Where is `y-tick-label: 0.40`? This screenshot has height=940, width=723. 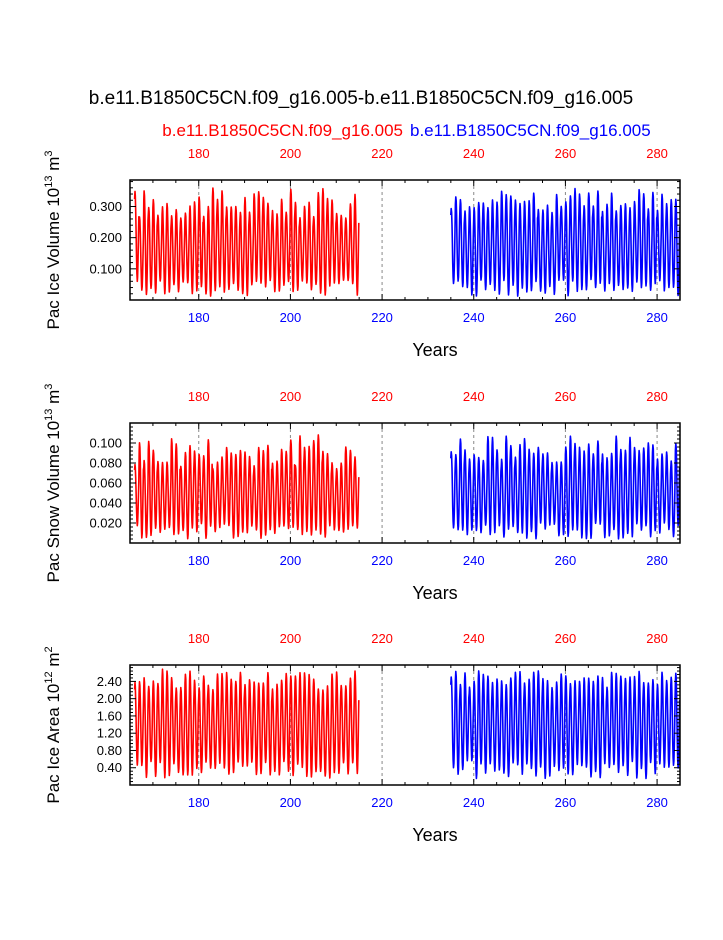
y-tick-label: 0.40 is located at coordinates (109, 767).